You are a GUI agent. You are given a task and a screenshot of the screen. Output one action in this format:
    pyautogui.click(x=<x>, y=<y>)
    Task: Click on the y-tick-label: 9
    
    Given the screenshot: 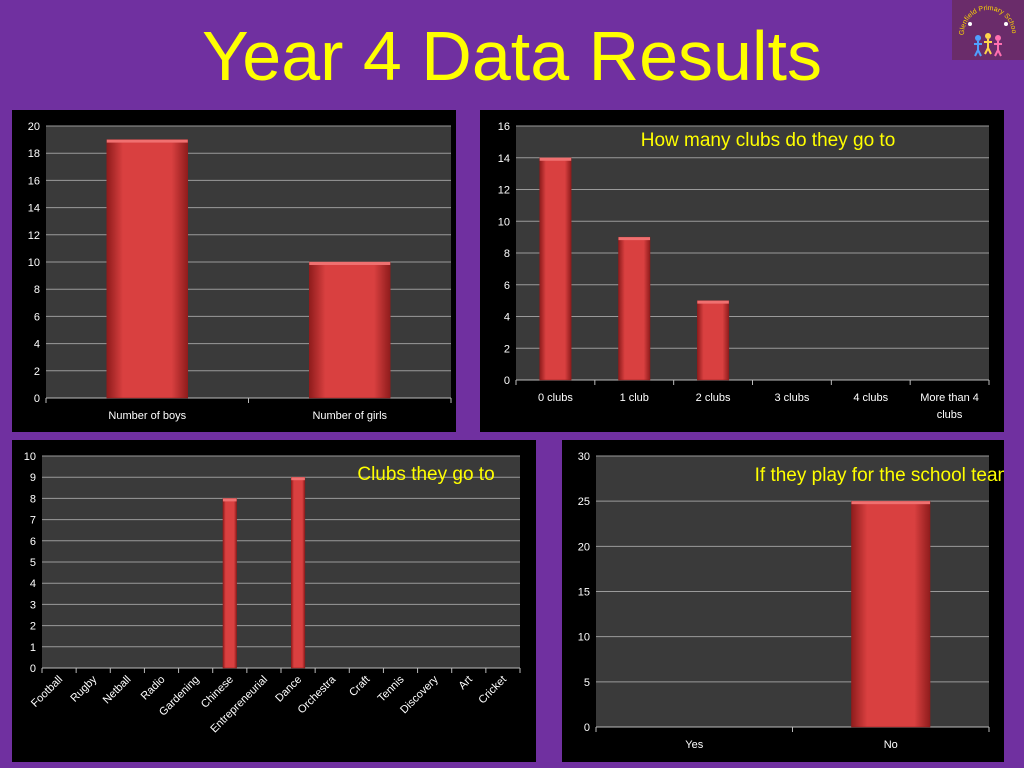 What is the action you would take?
    pyautogui.click(x=33, y=478)
    